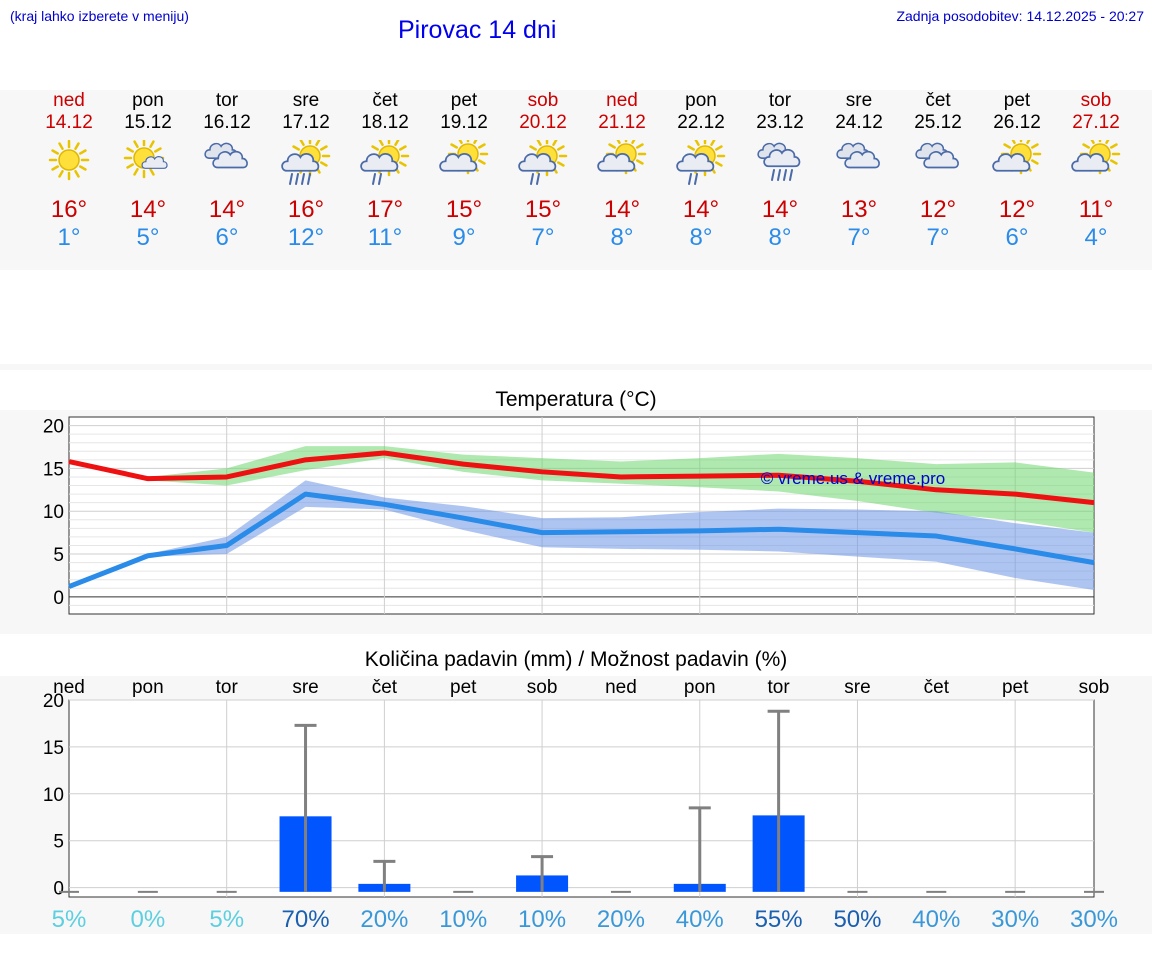 The width and height of the screenshot is (1152, 975). What do you see at coordinates (385, 237) in the screenshot?
I see `min-temperature: 11°` at bounding box center [385, 237].